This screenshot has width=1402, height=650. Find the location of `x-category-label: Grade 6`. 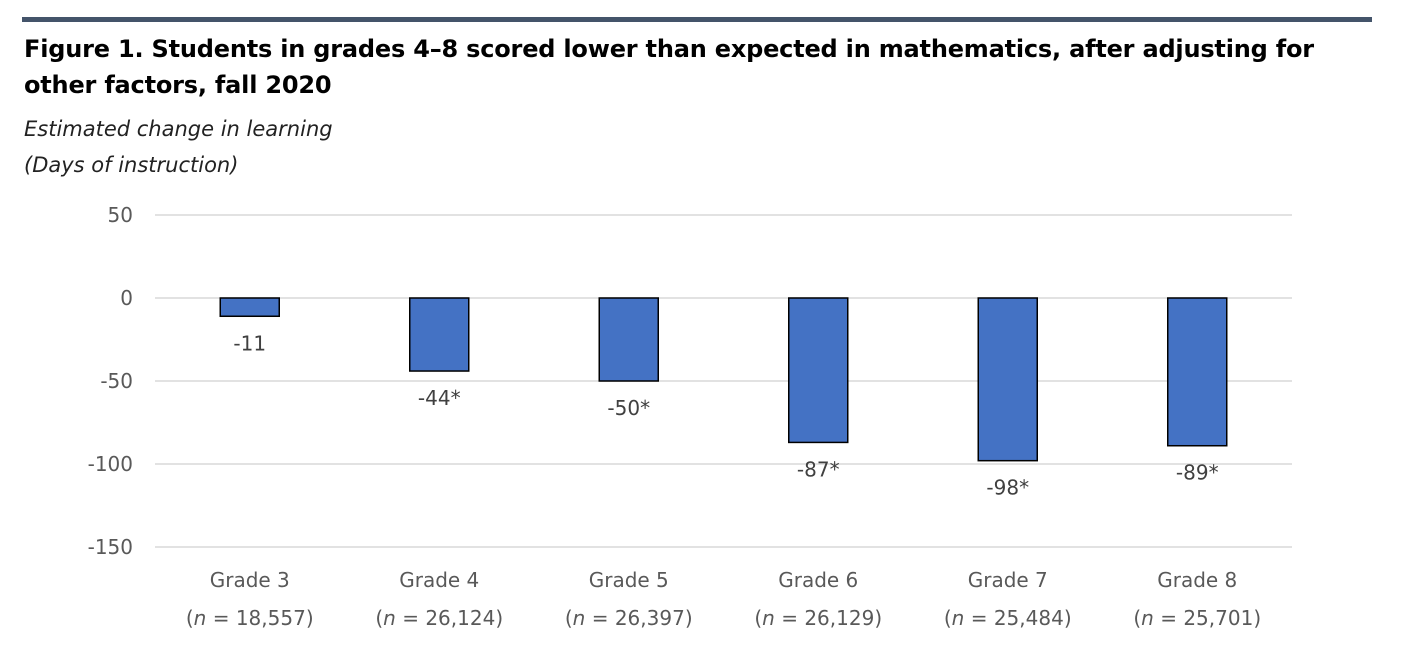

x-category-label: Grade 6 is located at coordinates (818, 580).